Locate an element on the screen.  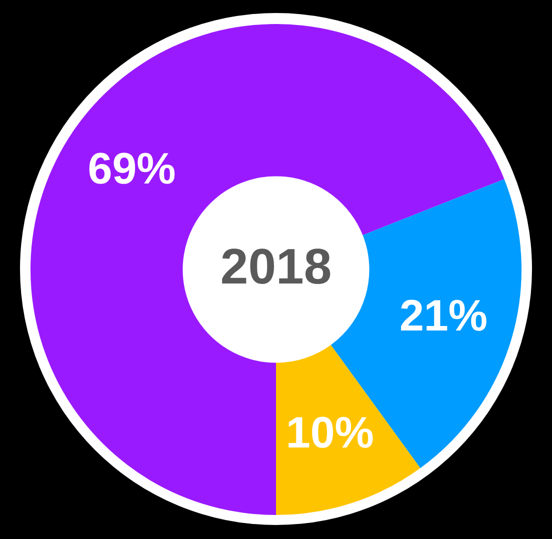
data-label: 69% is located at coordinates (132, 169).